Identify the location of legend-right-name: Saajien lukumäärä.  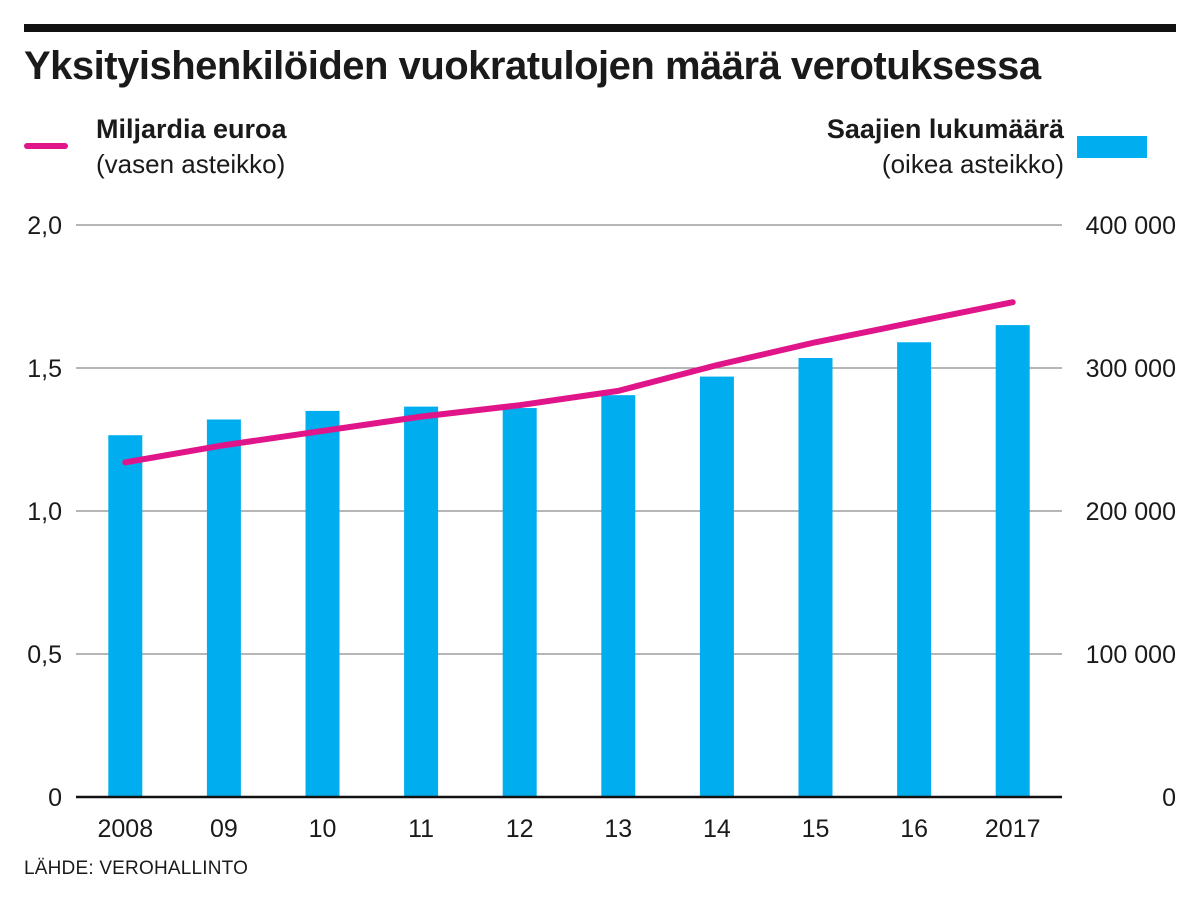
(945, 129).